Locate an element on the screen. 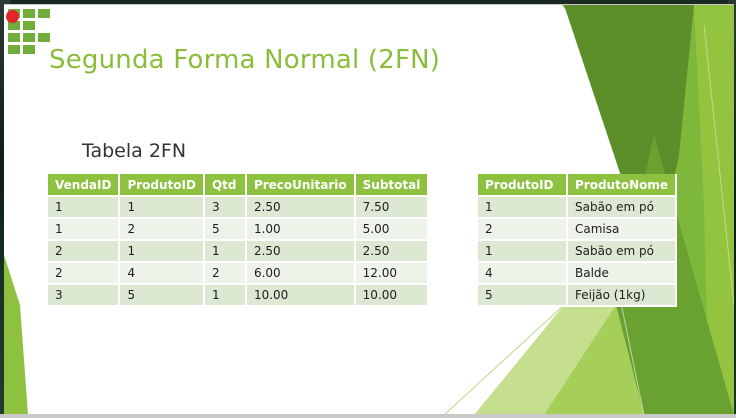  column-header: PrecoUnitario is located at coordinates (300, 185).